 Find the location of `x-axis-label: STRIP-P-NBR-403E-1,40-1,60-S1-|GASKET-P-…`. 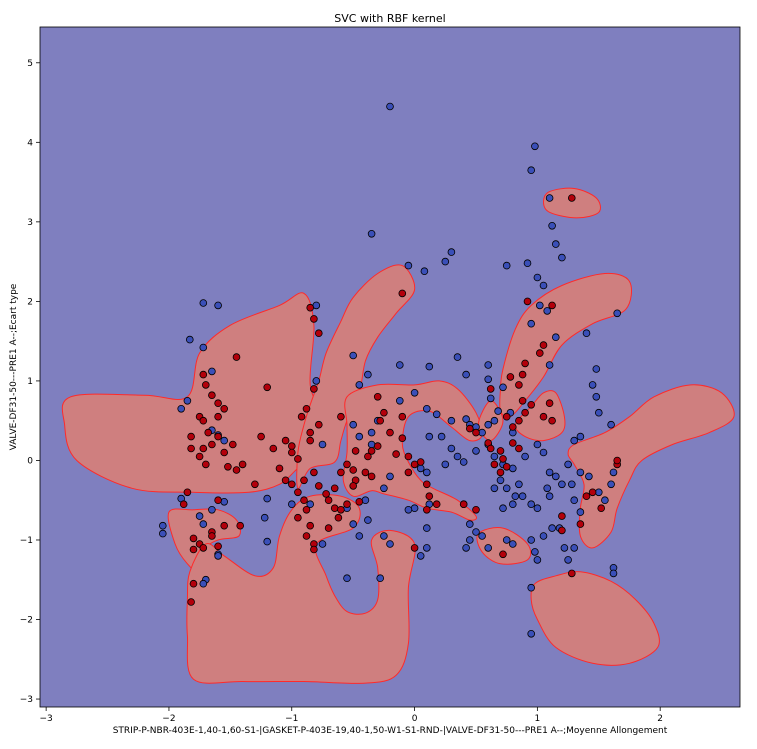

x-axis-label: STRIP-P-NBR-403E-1,40-1,60-S1-|GASKET-P-… is located at coordinates (390, 731).